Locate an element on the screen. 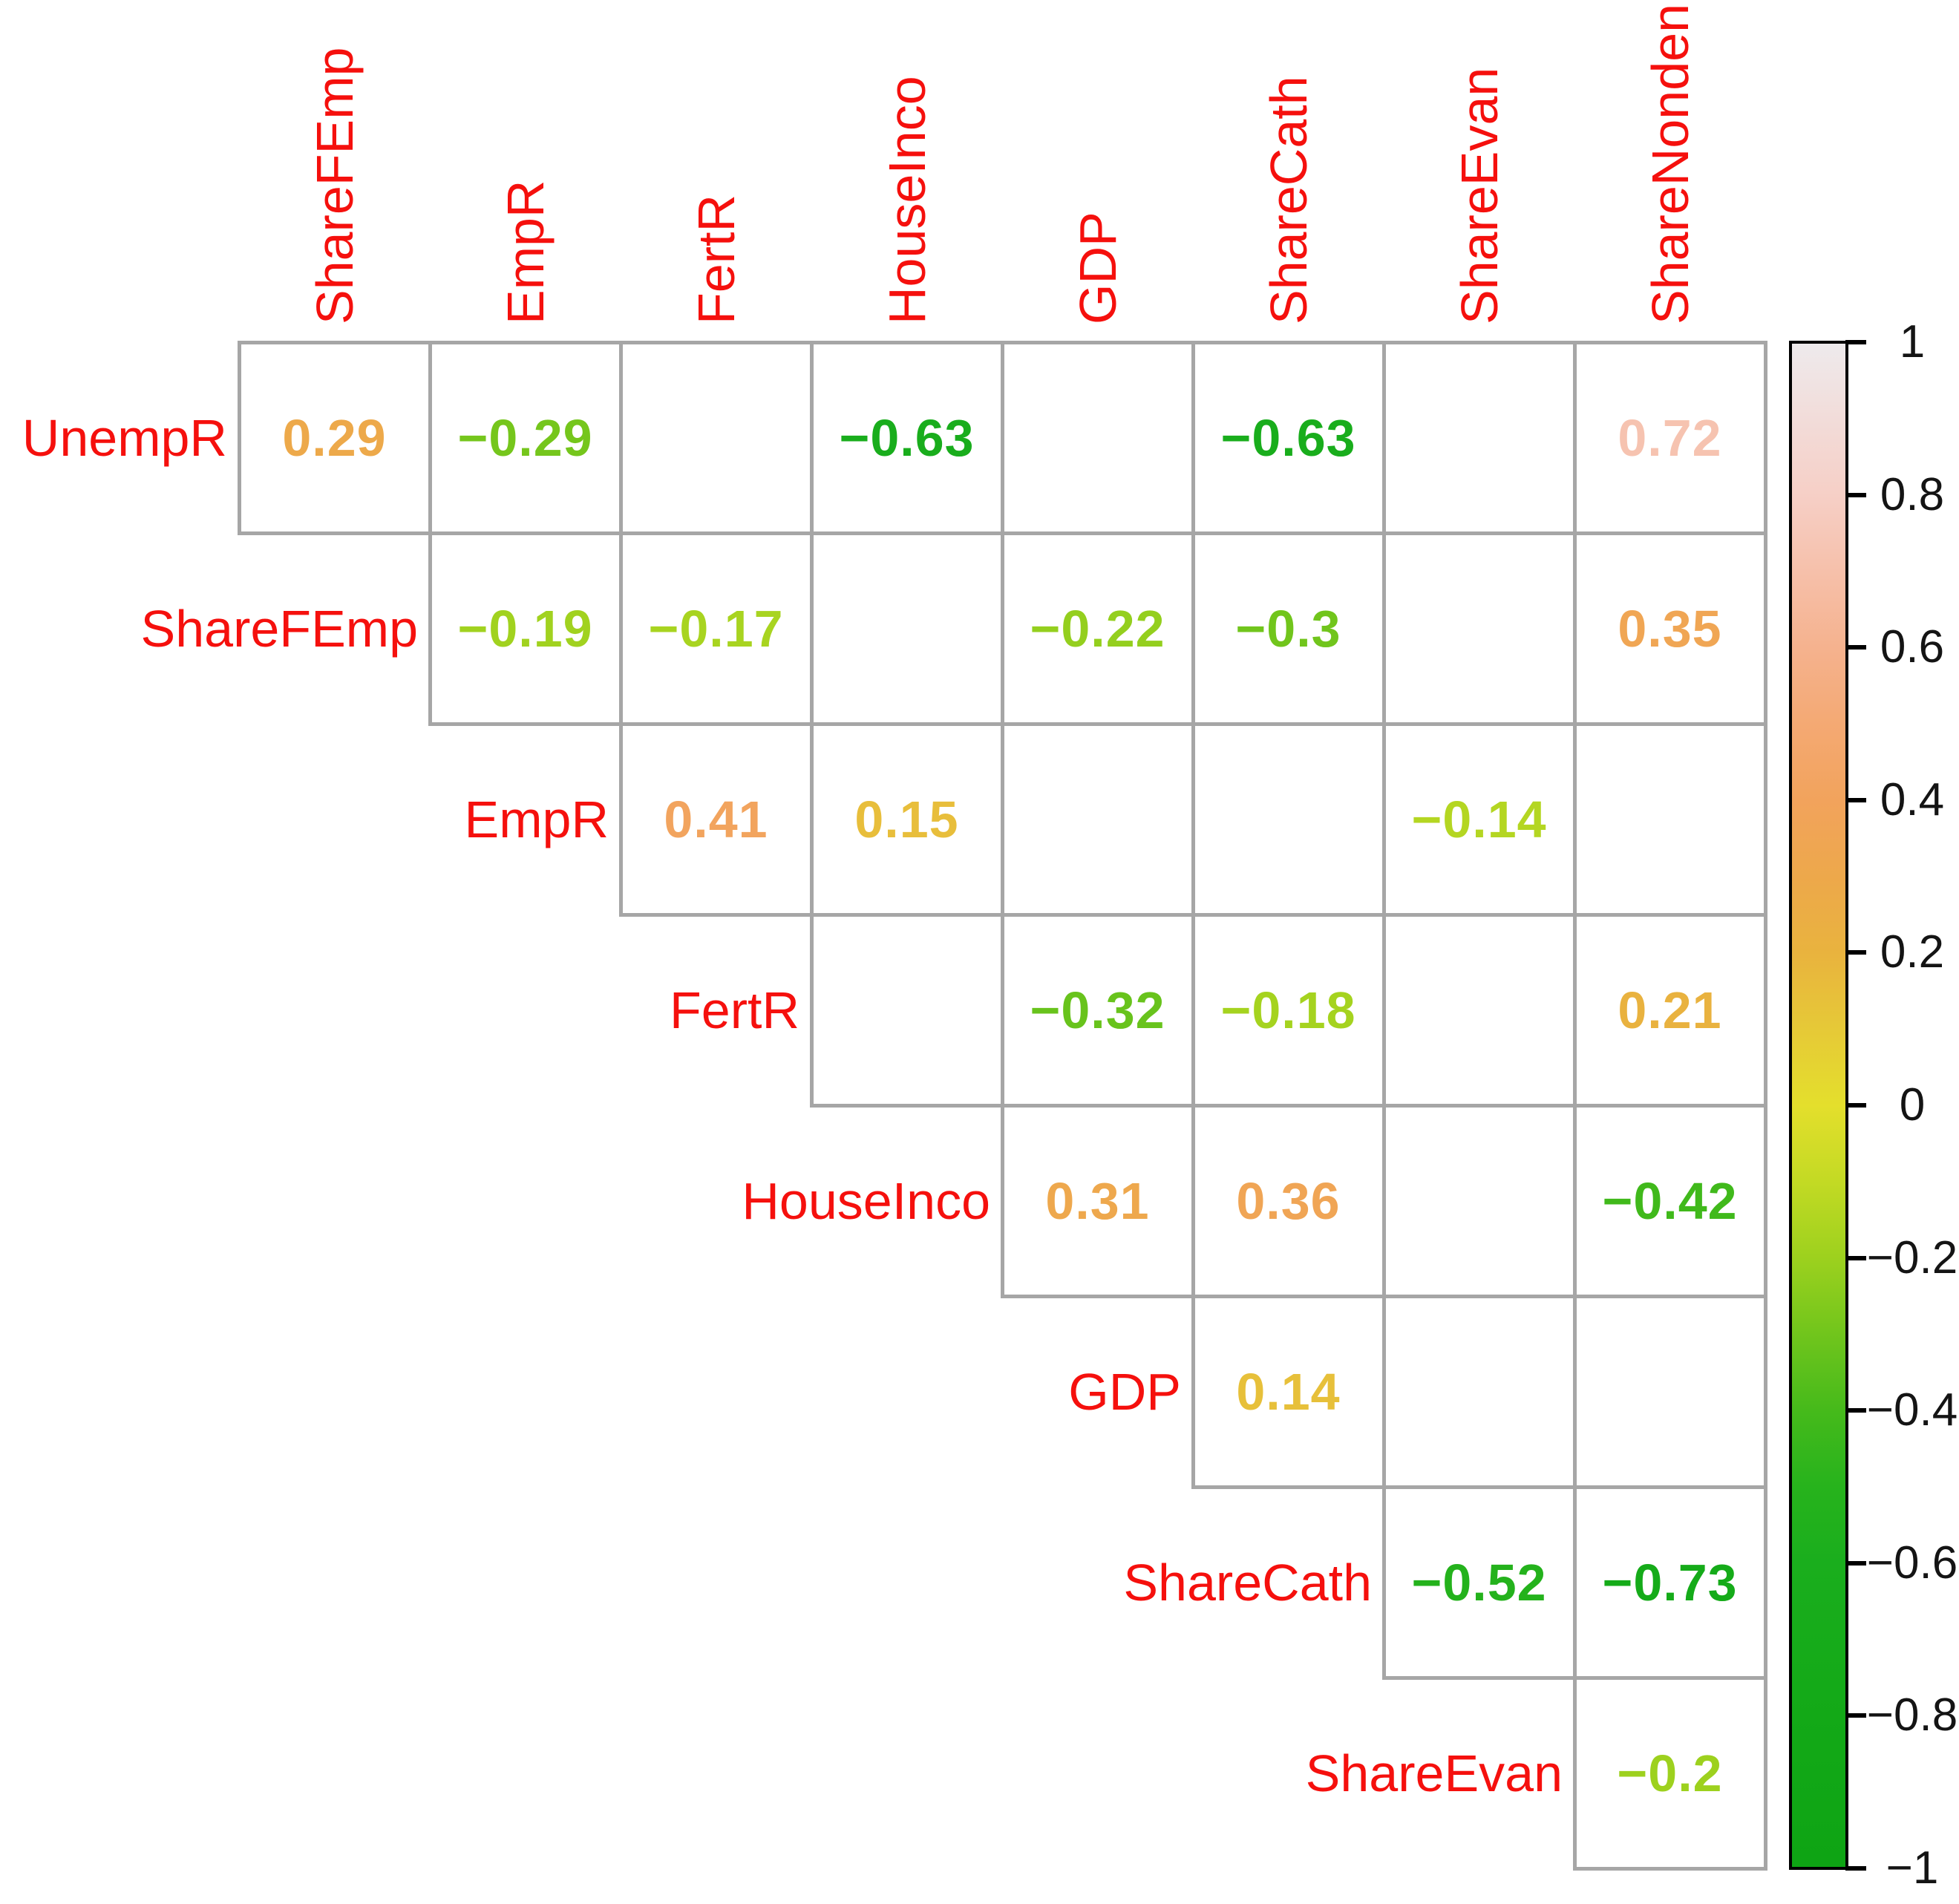 The width and height of the screenshot is (1959, 1904). corr-cell-ShareFEmp-FertR: −0.17 is located at coordinates (716, 628).